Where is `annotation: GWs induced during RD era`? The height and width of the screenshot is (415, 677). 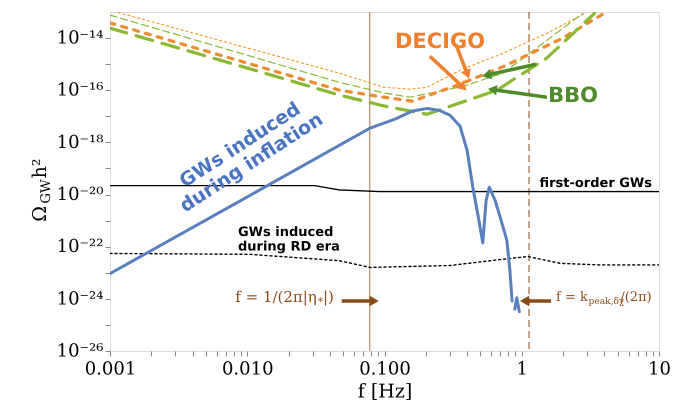 annotation: GWs induced during RD era is located at coordinates (289, 239).